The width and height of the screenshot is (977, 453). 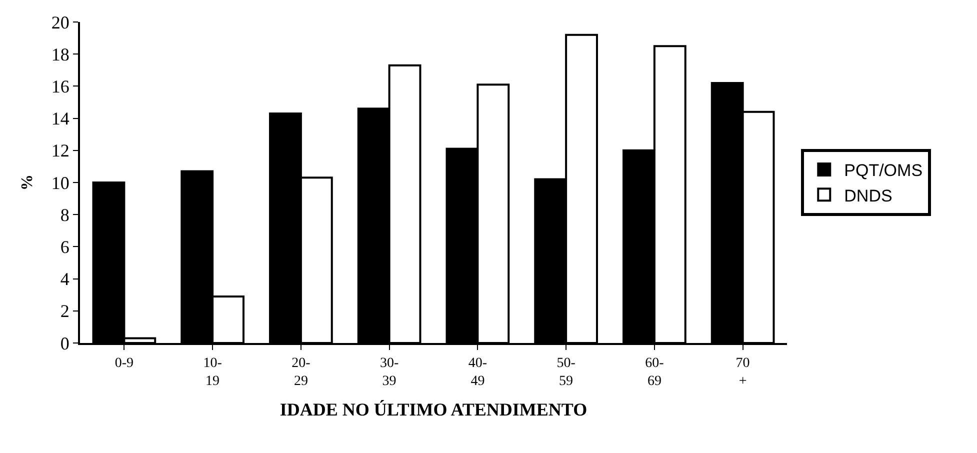 What do you see at coordinates (60, 54) in the screenshot?
I see `y-tick-label: 18` at bounding box center [60, 54].